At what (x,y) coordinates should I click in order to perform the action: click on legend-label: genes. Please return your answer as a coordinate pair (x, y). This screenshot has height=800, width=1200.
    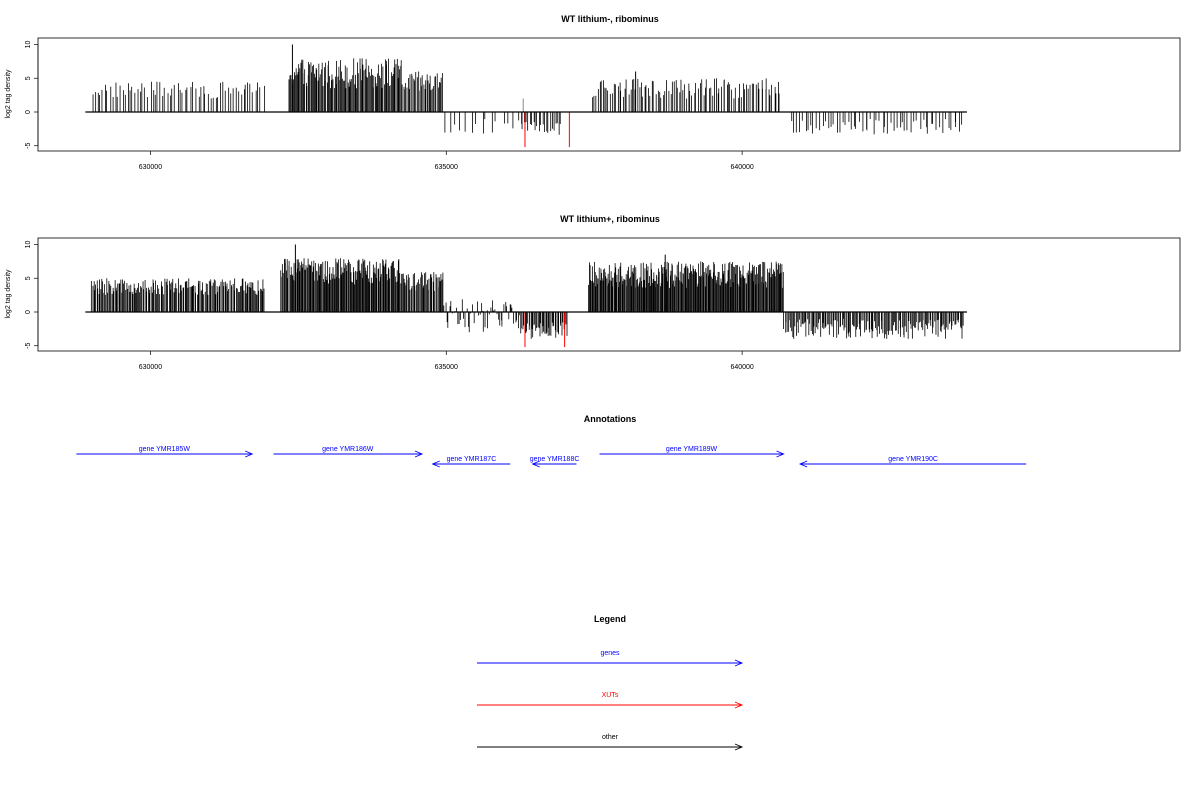
    Looking at the image, I should click on (610, 653).